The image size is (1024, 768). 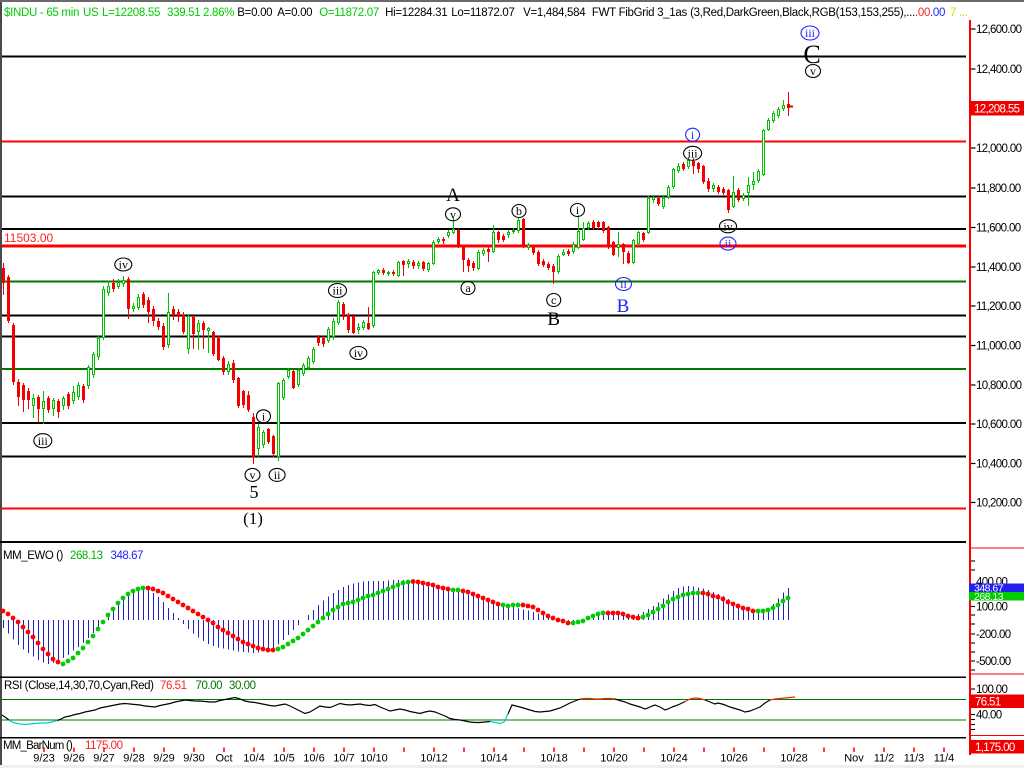 What do you see at coordinates (854, 759) in the screenshot?
I see `svg-text: Nov` at bounding box center [854, 759].